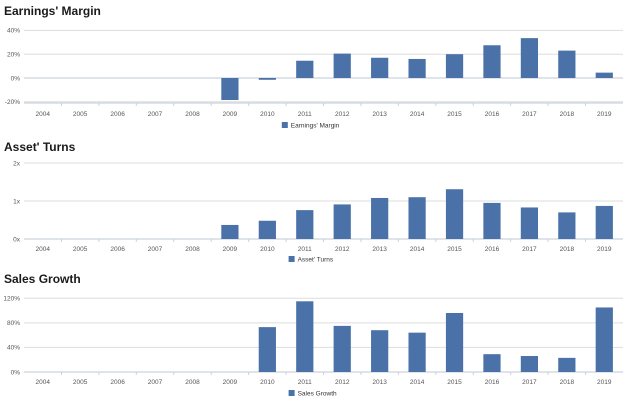 This screenshot has height=403, width=628. I want to click on y-tick-label: 20%, so click(13, 54).